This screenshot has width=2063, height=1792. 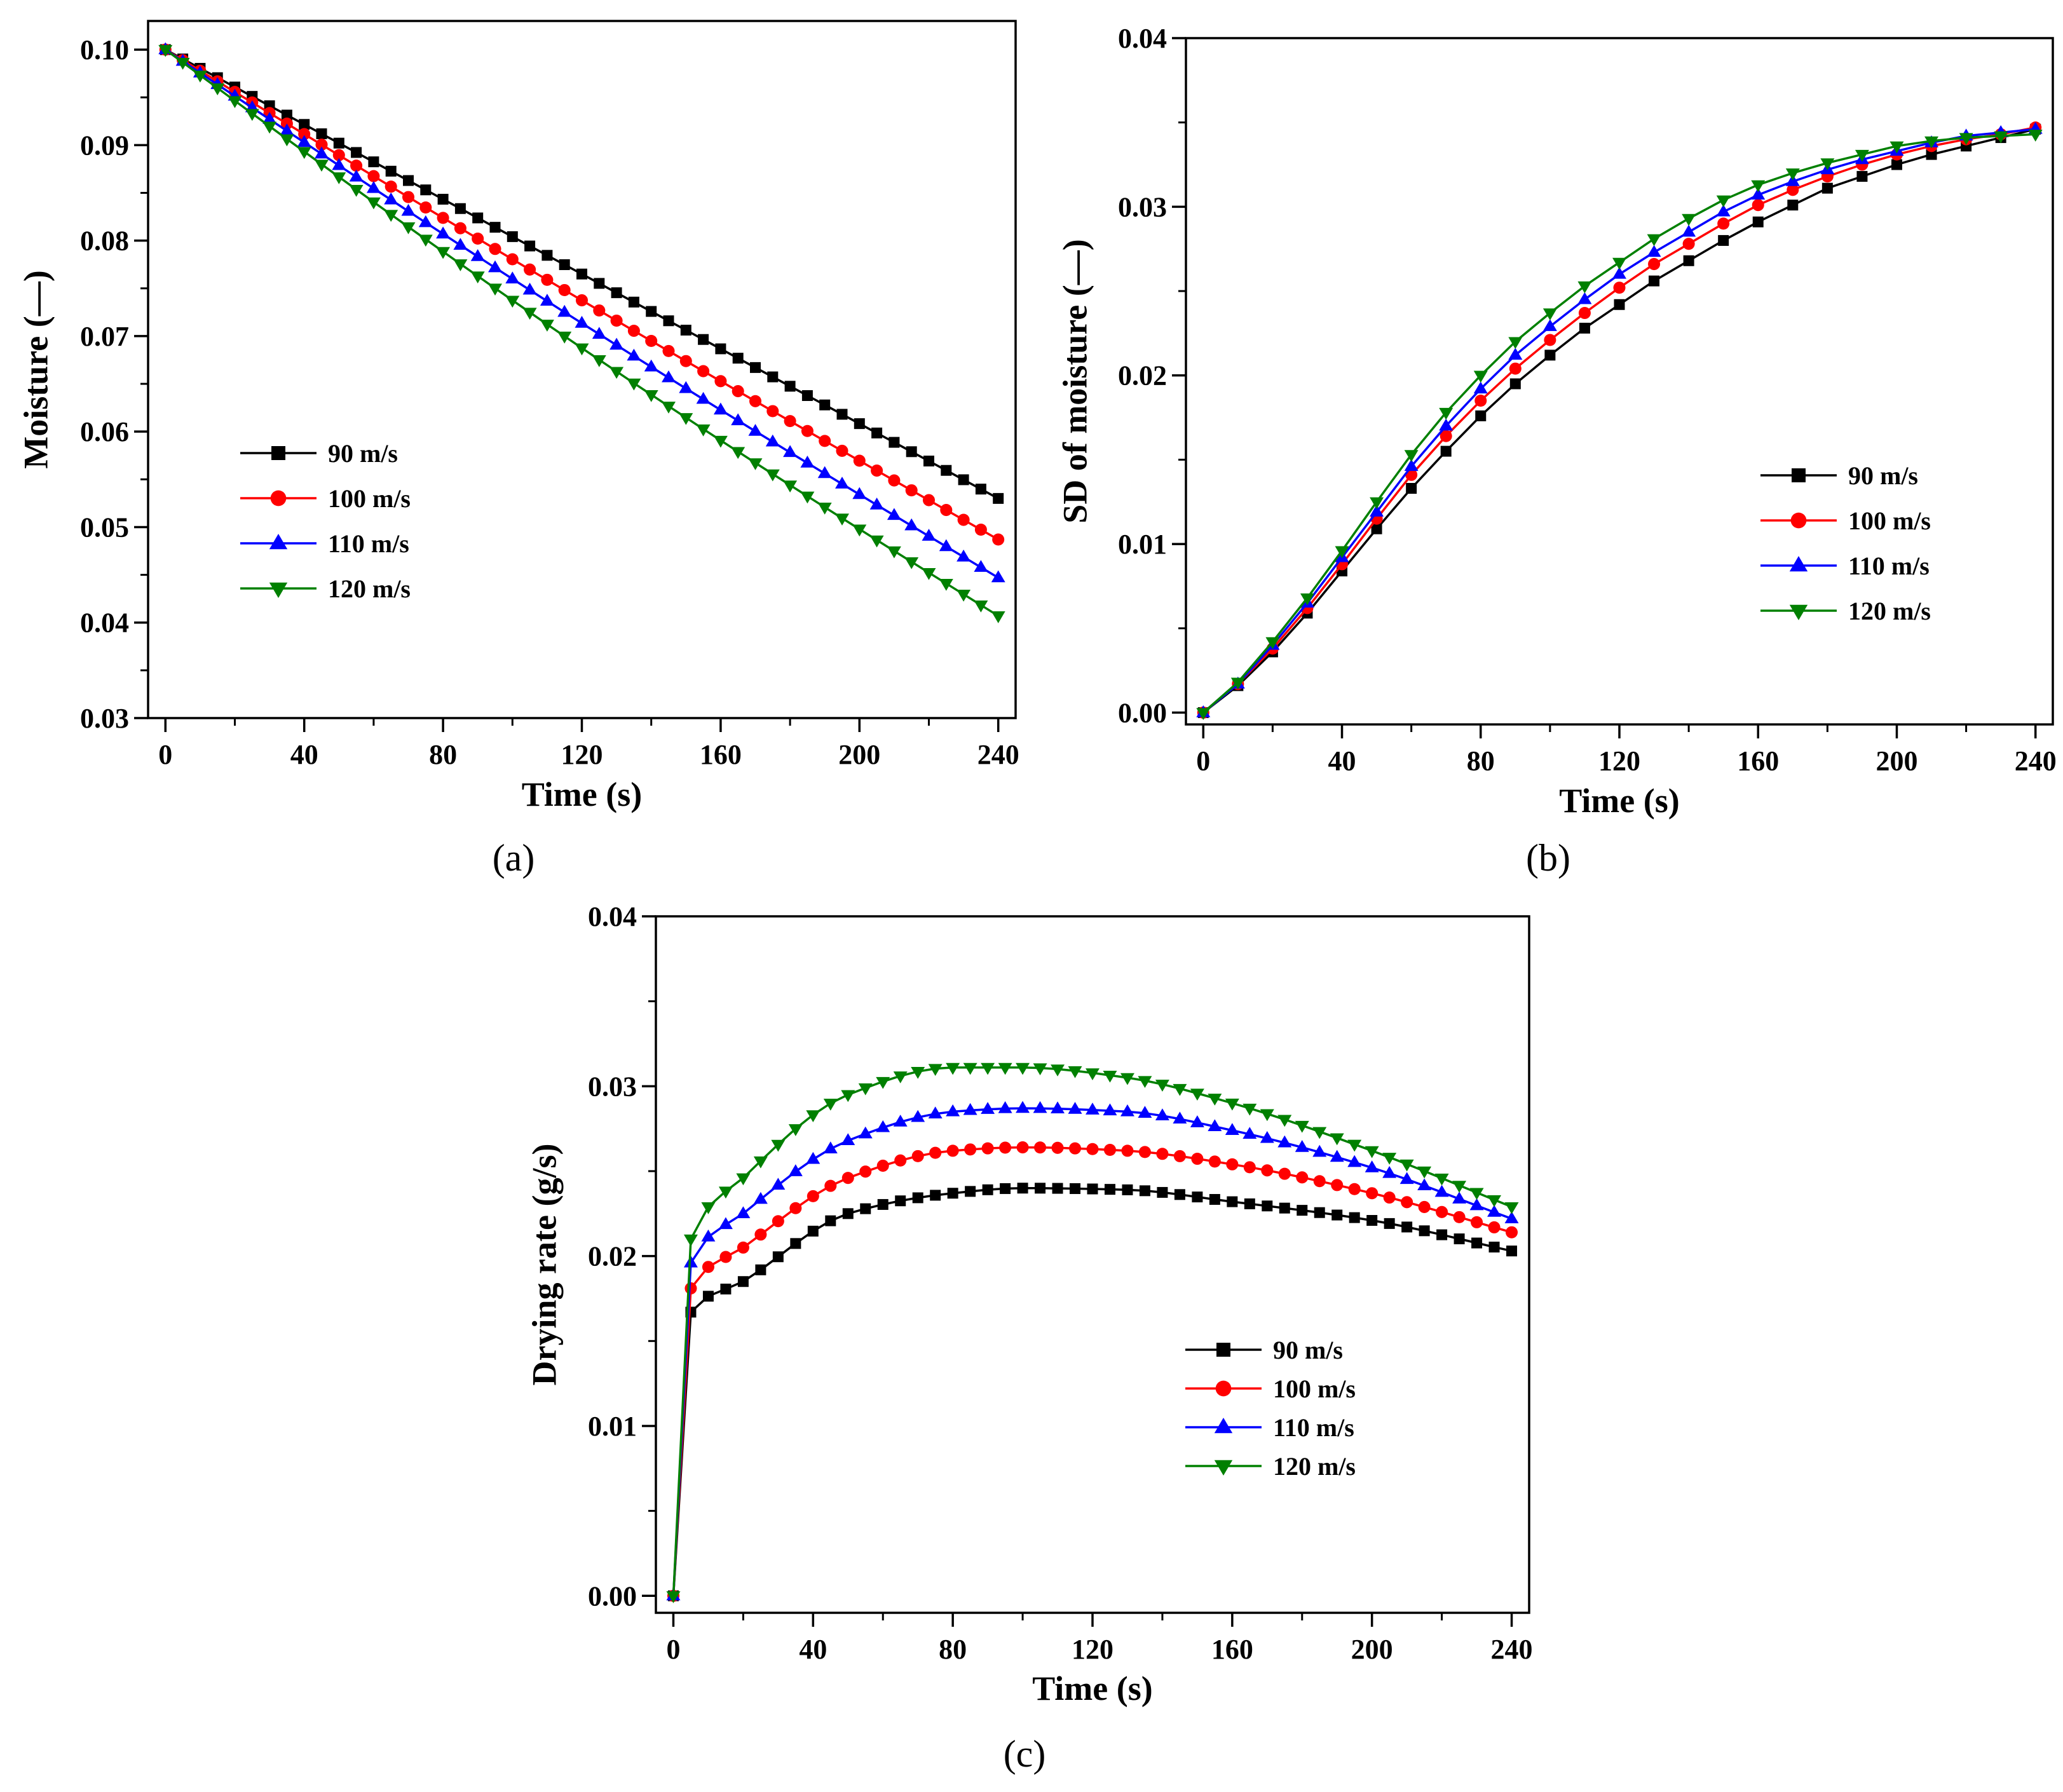 I want to click on legend-item: 90 m/s, so click(x=319, y=453).